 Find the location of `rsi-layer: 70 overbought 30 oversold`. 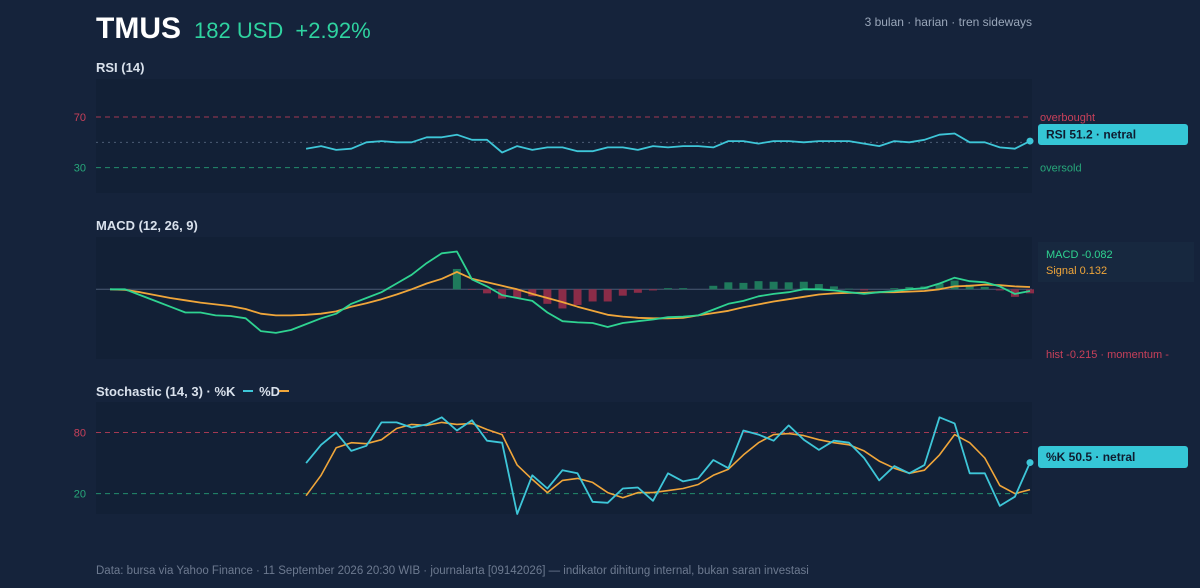

rsi-layer: 70 overbought 30 oversold is located at coordinates (584, 143).